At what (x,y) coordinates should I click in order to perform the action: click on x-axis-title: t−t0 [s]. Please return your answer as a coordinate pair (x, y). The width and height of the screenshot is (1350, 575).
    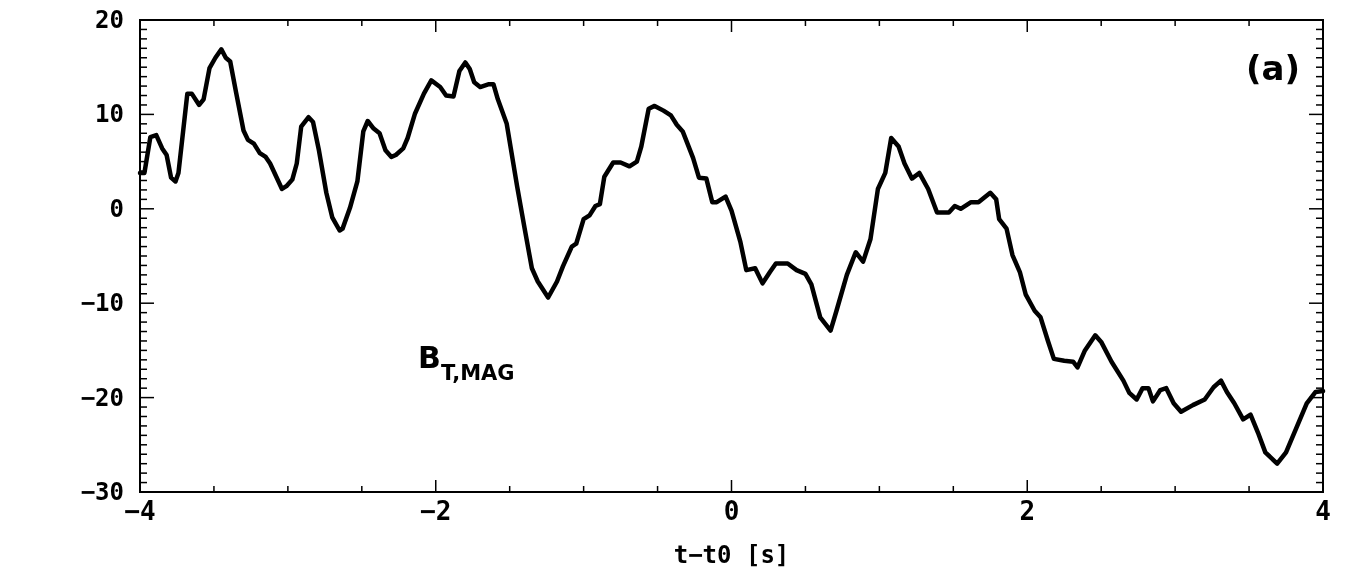
    Looking at the image, I should click on (731, 555).